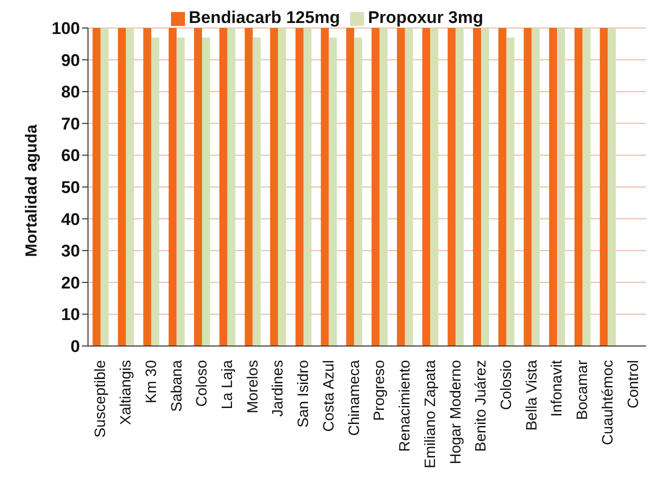 The image size is (664, 504). Describe the element at coordinates (32, 190) in the screenshot. I see `y-axis-title: Mortalidad aguda` at that location.